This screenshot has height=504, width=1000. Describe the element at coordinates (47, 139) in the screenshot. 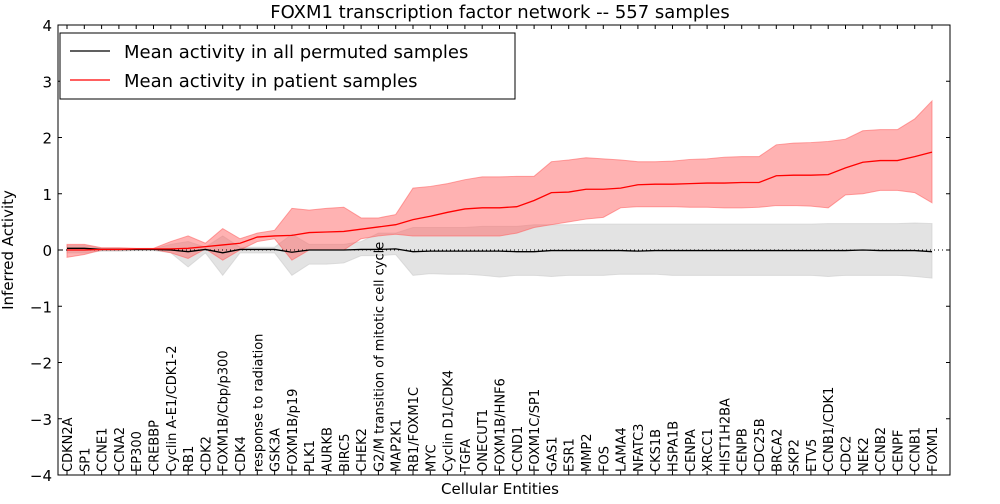

I see `y-tick-label: 2` at that location.